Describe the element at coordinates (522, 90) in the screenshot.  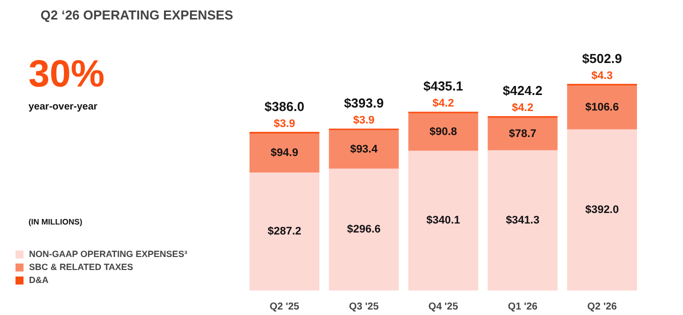
I see `total-label: $424.2` at that location.